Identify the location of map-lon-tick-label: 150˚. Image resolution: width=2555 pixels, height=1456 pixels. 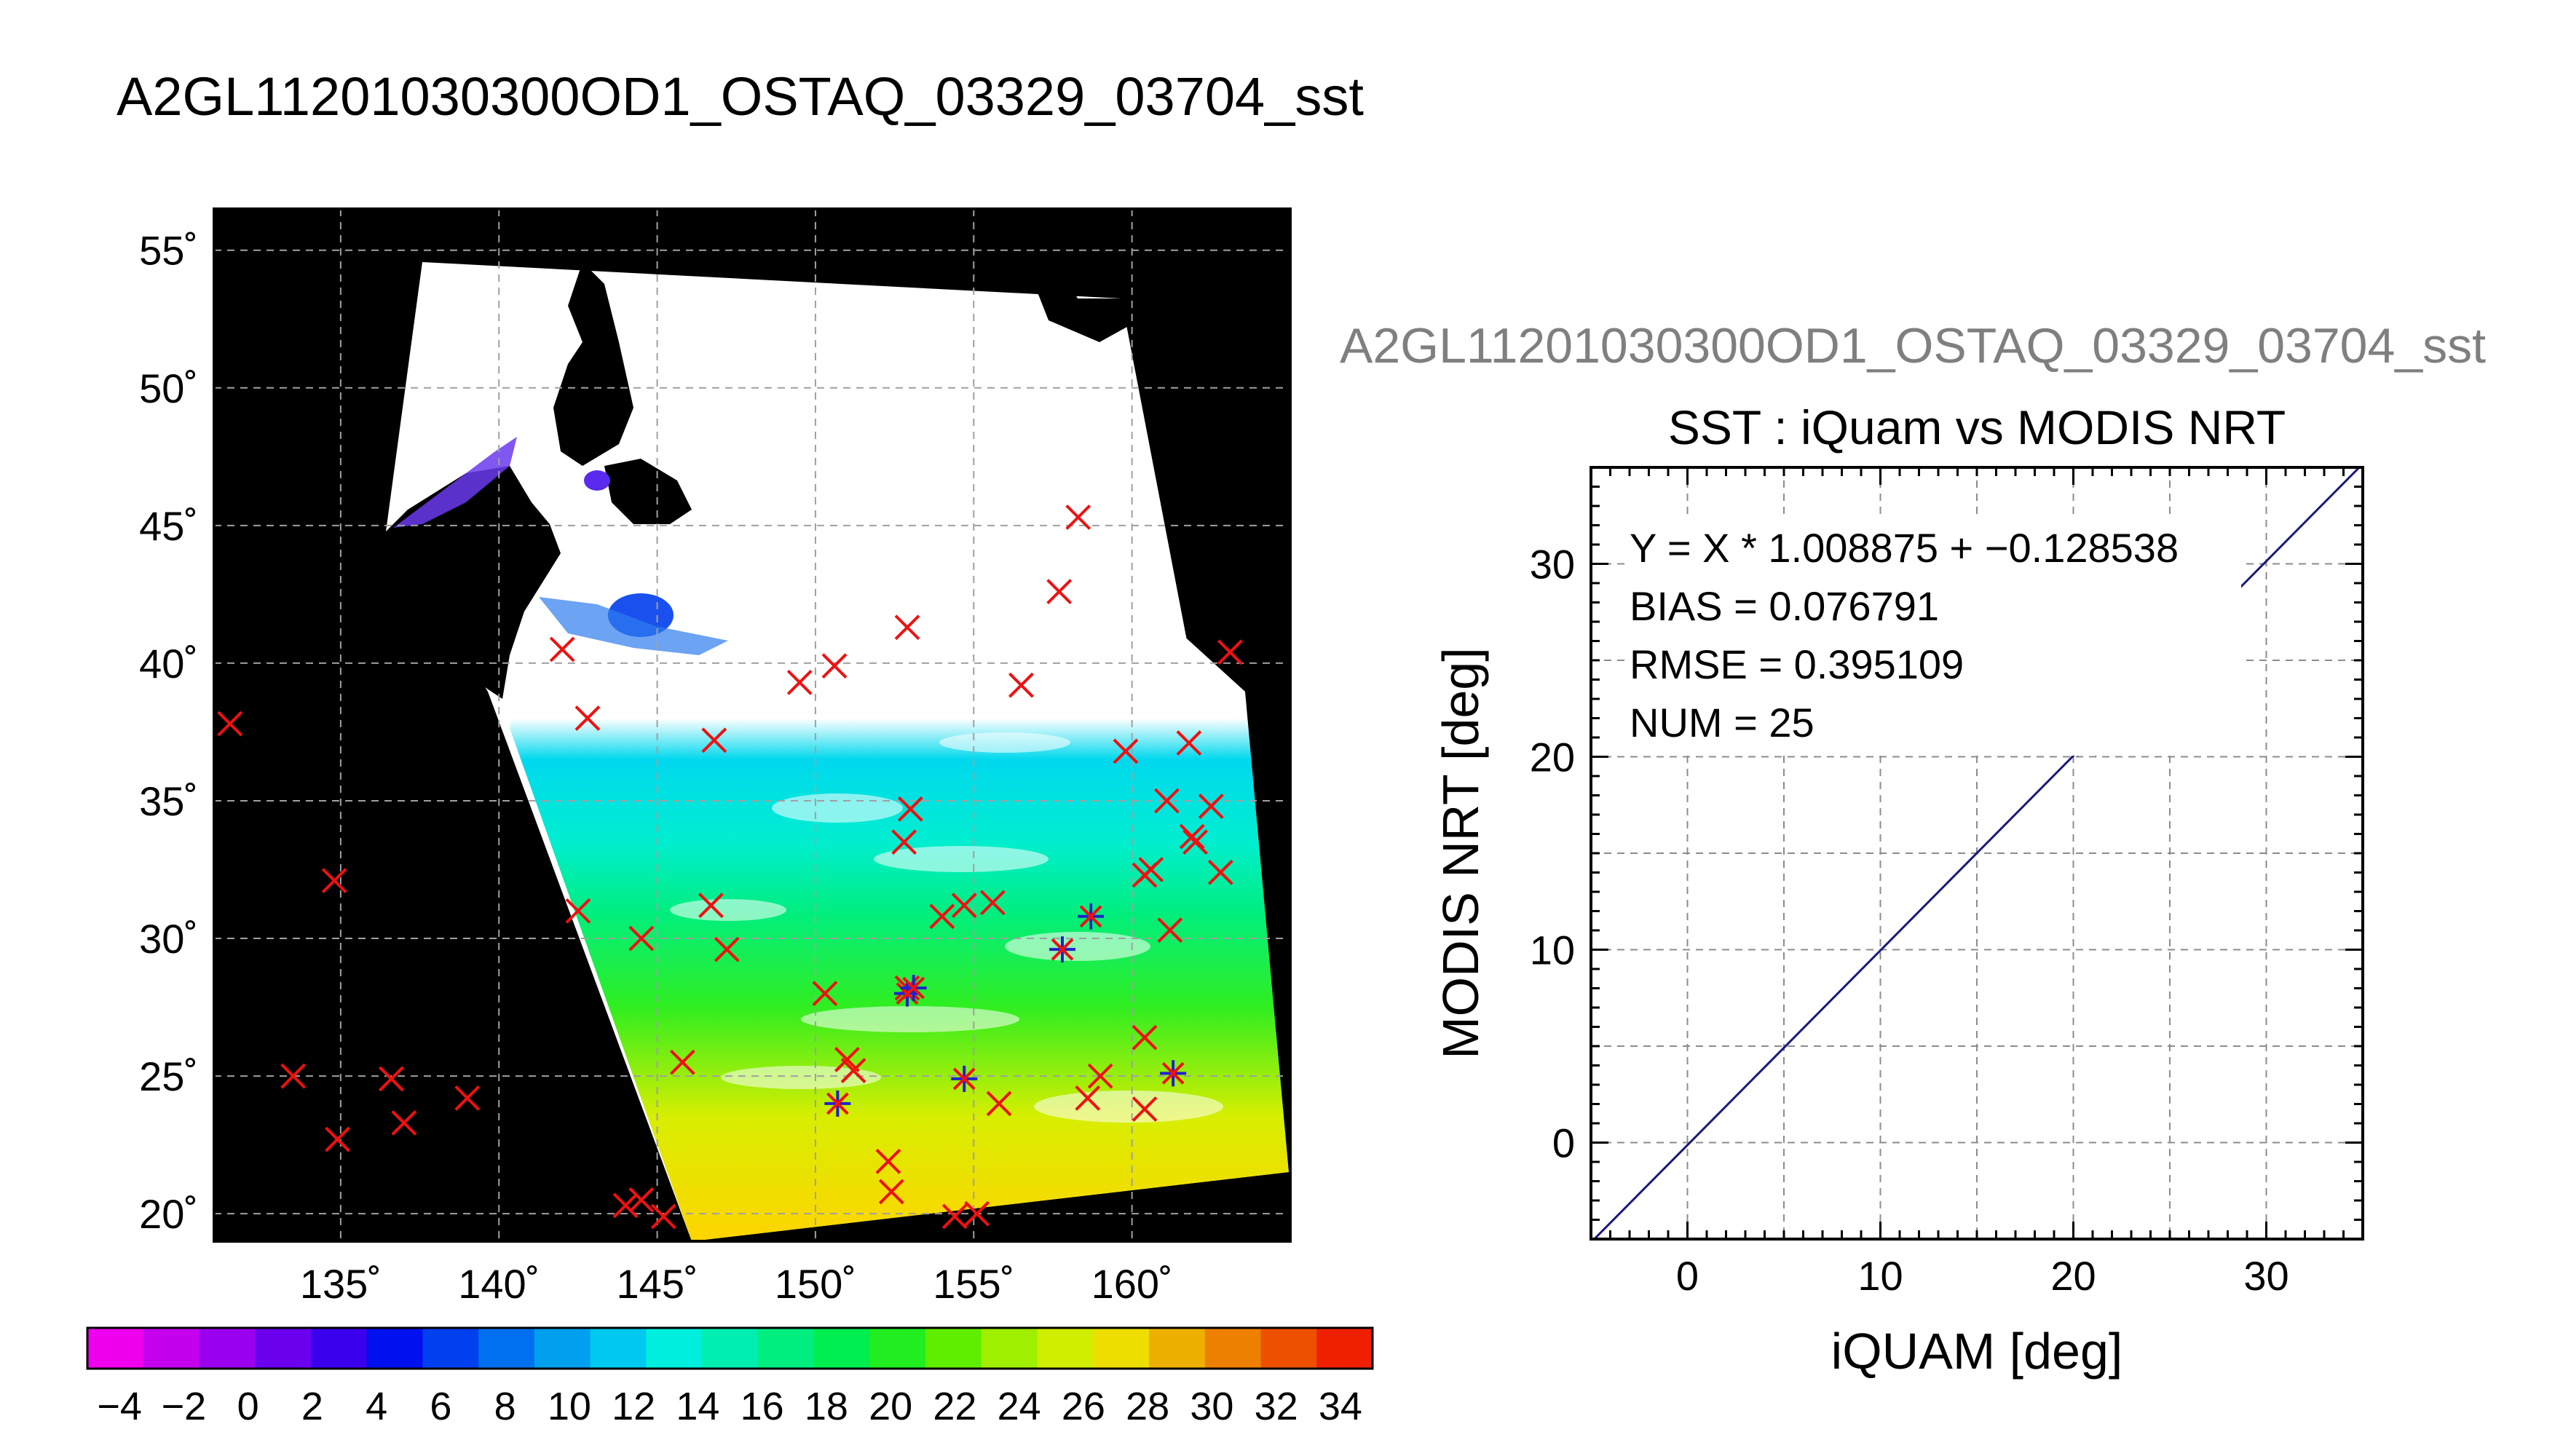
(815, 1284).